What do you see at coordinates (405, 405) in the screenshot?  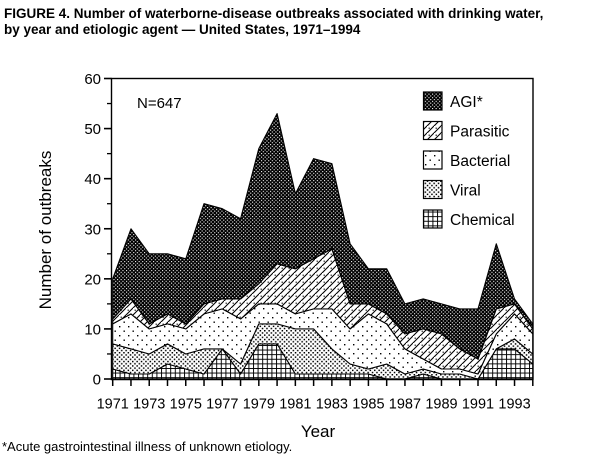 I see `x-axis-tick-label: 1987` at bounding box center [405, 405].